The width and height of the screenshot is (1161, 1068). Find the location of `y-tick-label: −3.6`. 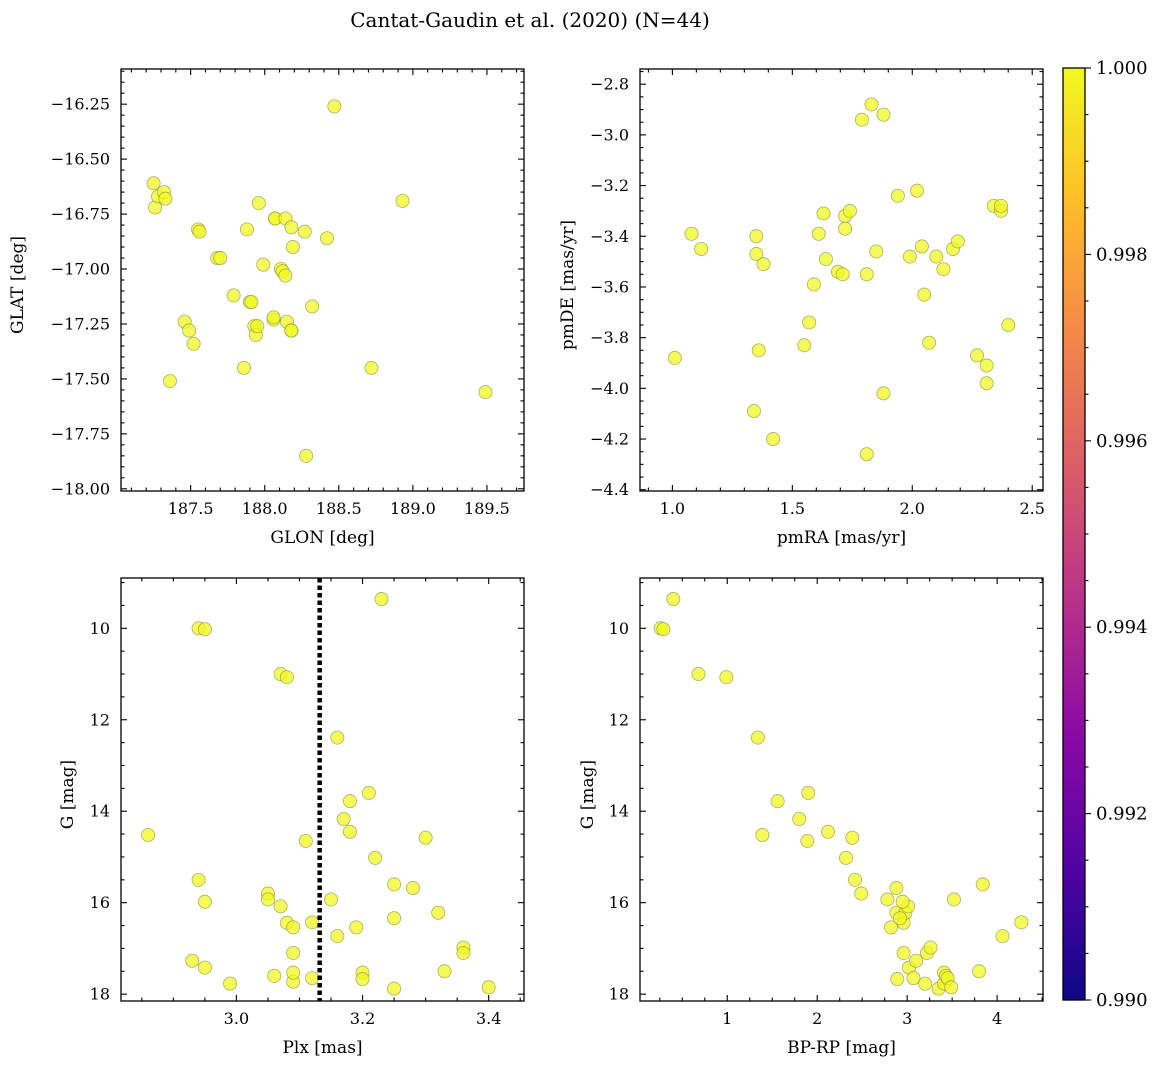

y-tick-label: −3.6 is located at coordinates (609, 286).